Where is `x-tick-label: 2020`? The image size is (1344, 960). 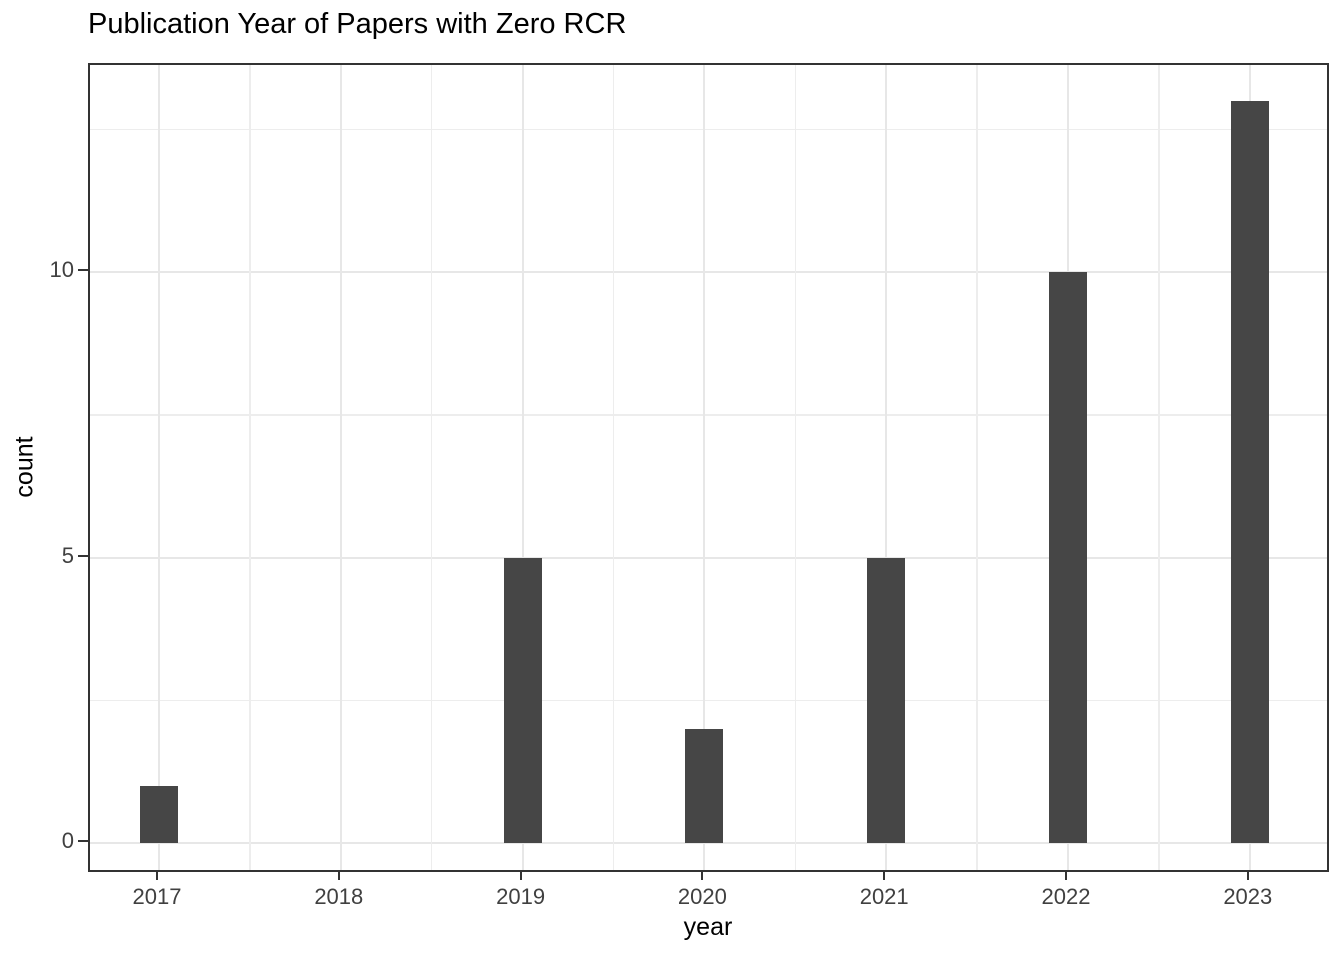
x-tick-label: 2020 is located at coordinates (702, 896).